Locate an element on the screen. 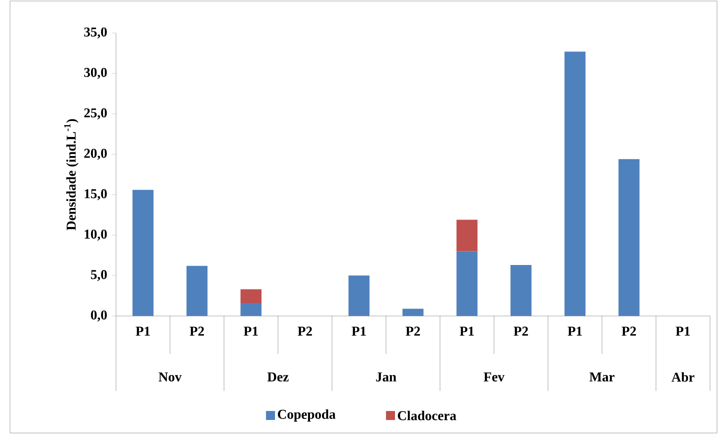 This screenshot has height=434, width=718. y-tick-label: 20,0 is located at coordinates (95, 154).